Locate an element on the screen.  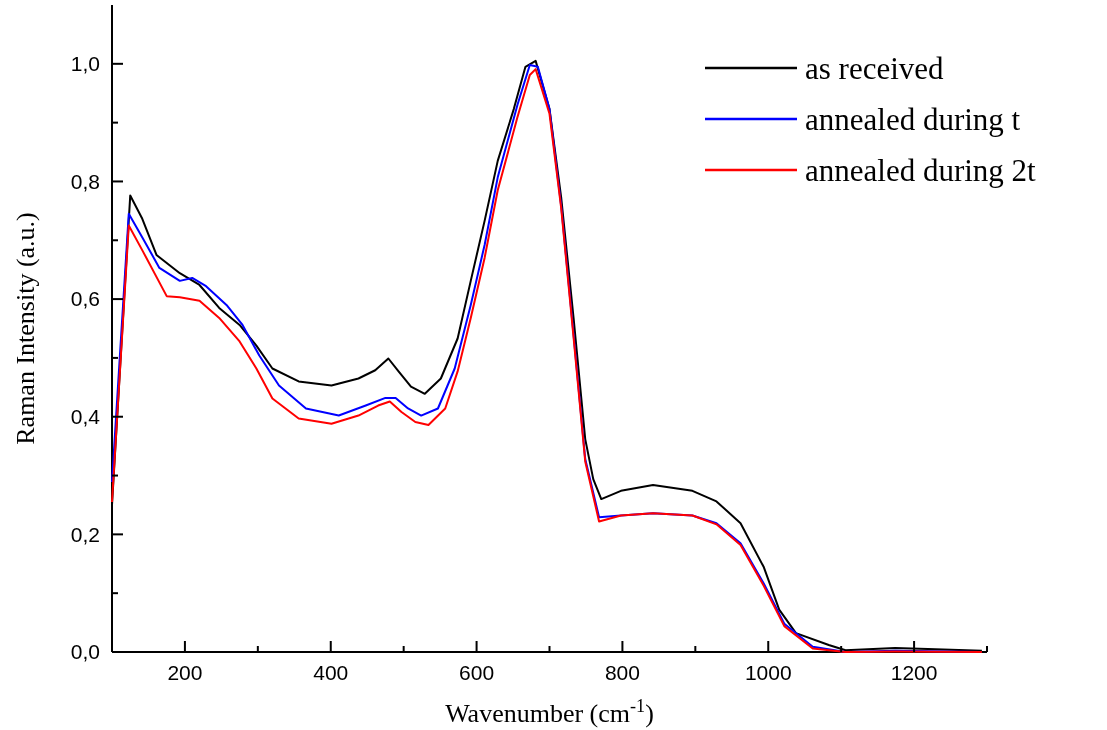
x-tick-label: 600 is located at coordinates (477, 672).